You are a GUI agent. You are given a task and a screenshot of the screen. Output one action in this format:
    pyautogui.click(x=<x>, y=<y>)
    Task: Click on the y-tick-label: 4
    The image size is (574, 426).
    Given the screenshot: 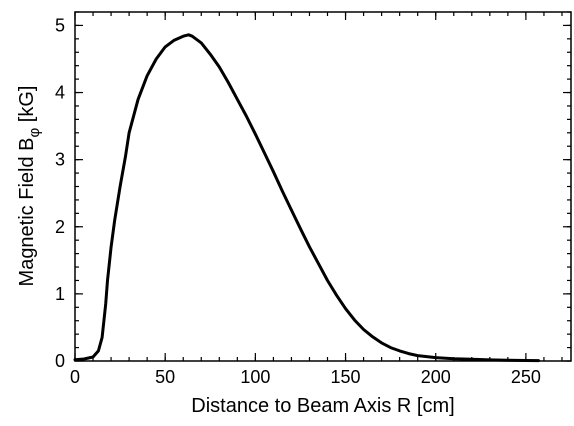 What is the action you would take?
    pyautogui.click(x=60, y=93)
    